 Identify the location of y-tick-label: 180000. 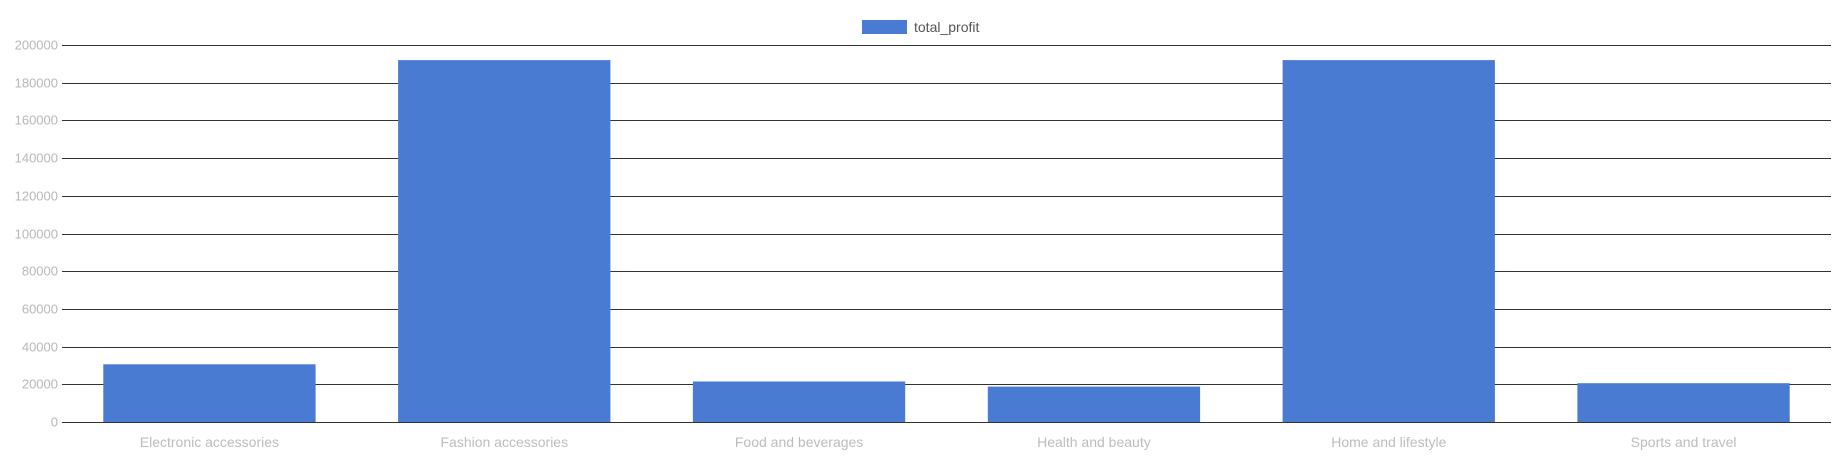
(36, 83).